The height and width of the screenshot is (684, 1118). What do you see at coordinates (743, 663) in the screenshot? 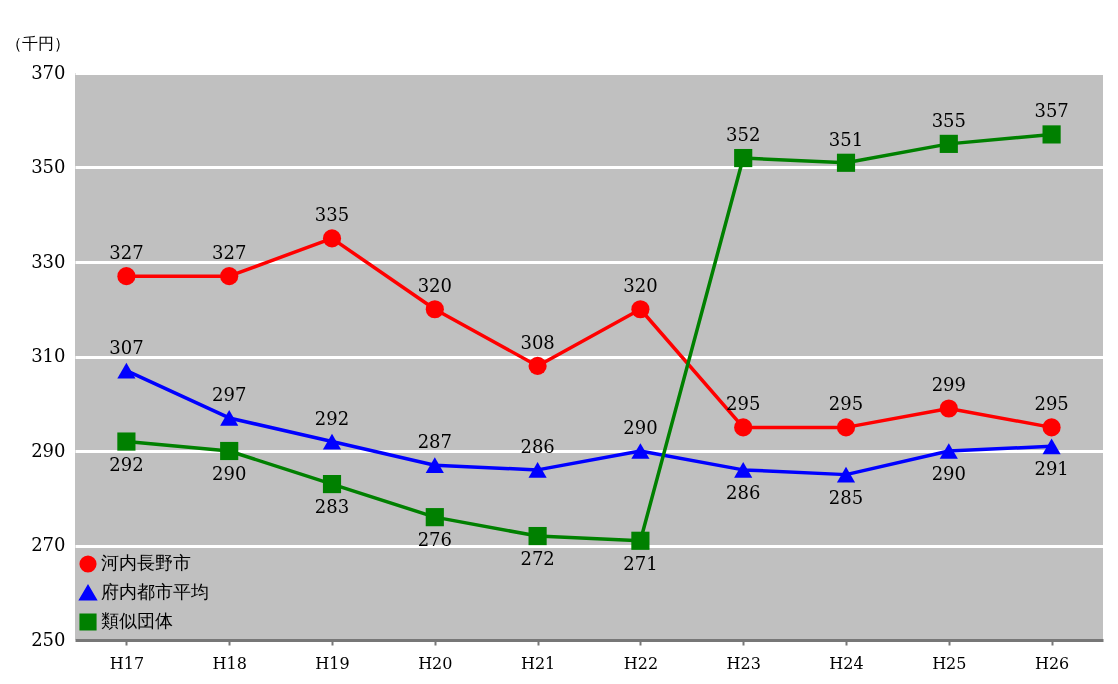
I see `x-tick-label: H23` at bounding box center [743, 663].